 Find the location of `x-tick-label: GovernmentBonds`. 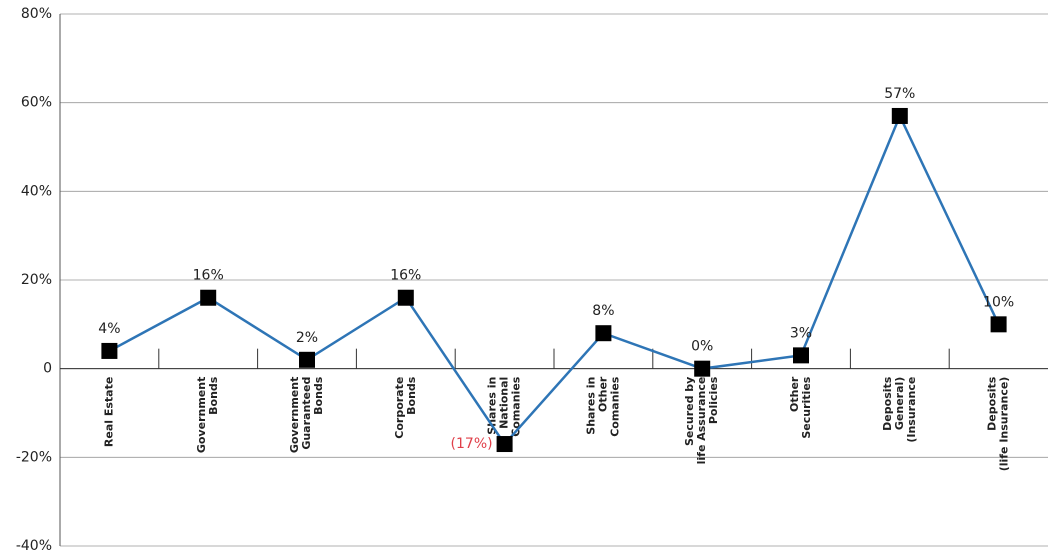

x-tick-label: GovernmentBonds is located at coordinates (207, 414).